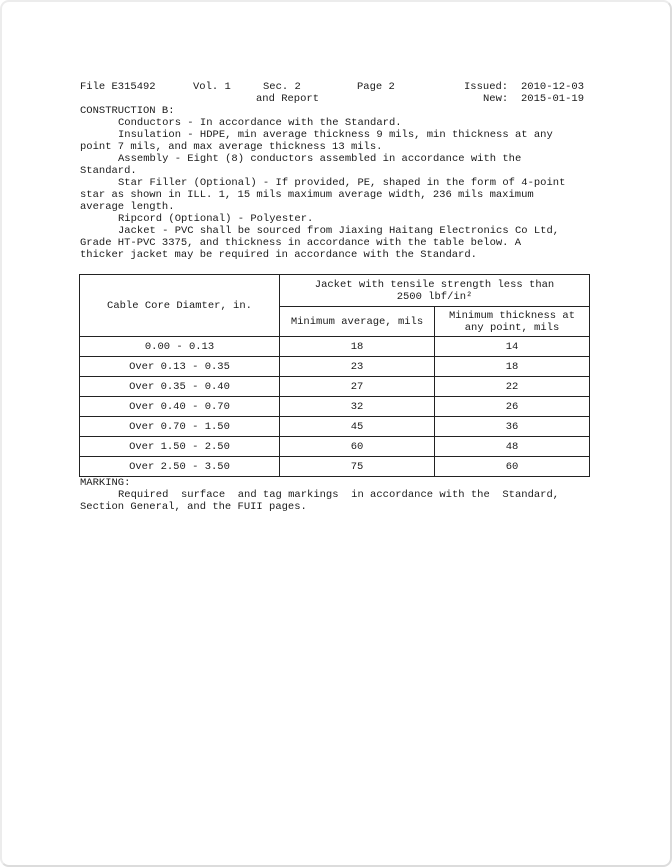 The height and width of the screenshot is (867, 672). I want to click on cell-min-point: 60, so click(512, 466).